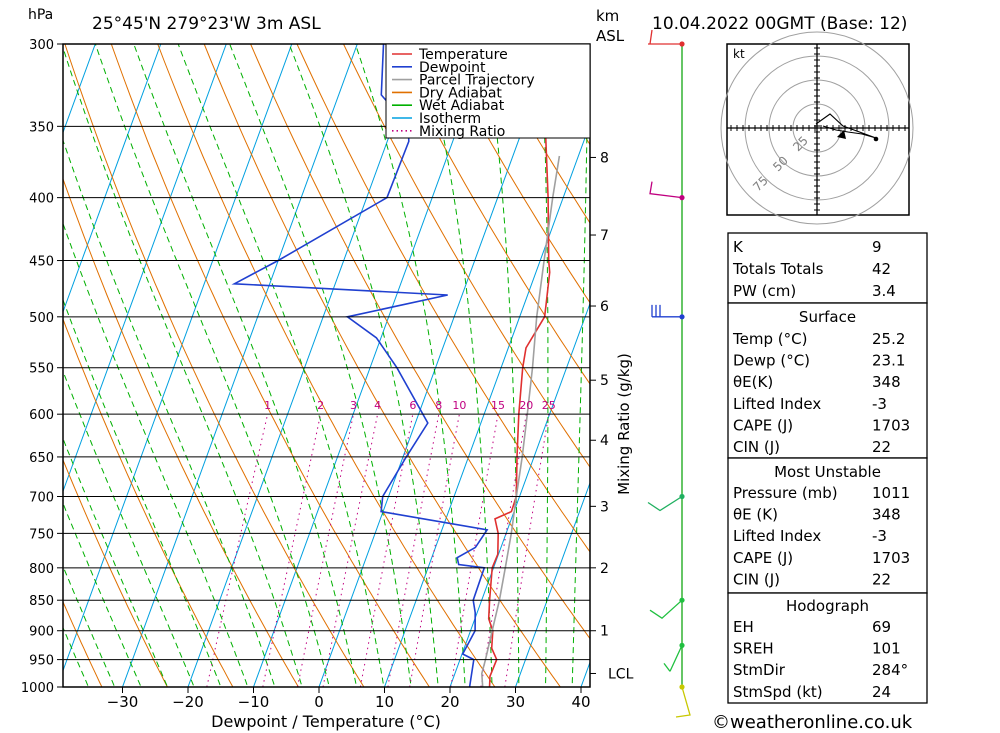 This screenshot has width=1000, height=733. What do you see at coordinates (604, 381) in the screenshot?
I see `km-tick-label: 5` at bounding box center [604, 381].